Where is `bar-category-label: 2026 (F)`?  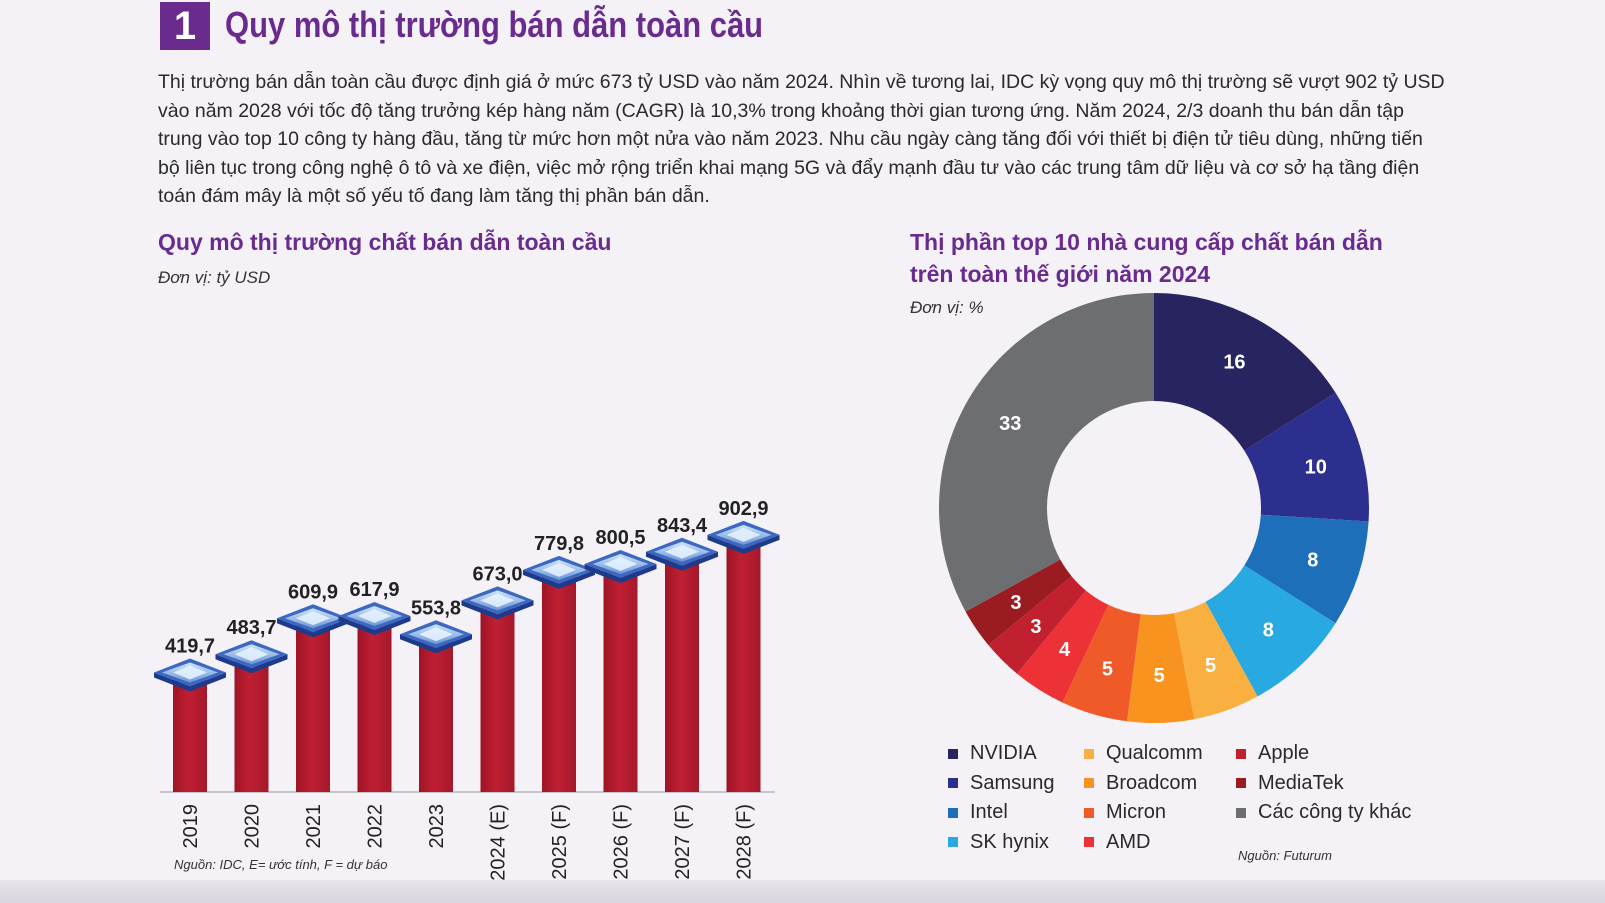 bar-category-label: 2026 (F) is located at coordinates (622, 842).